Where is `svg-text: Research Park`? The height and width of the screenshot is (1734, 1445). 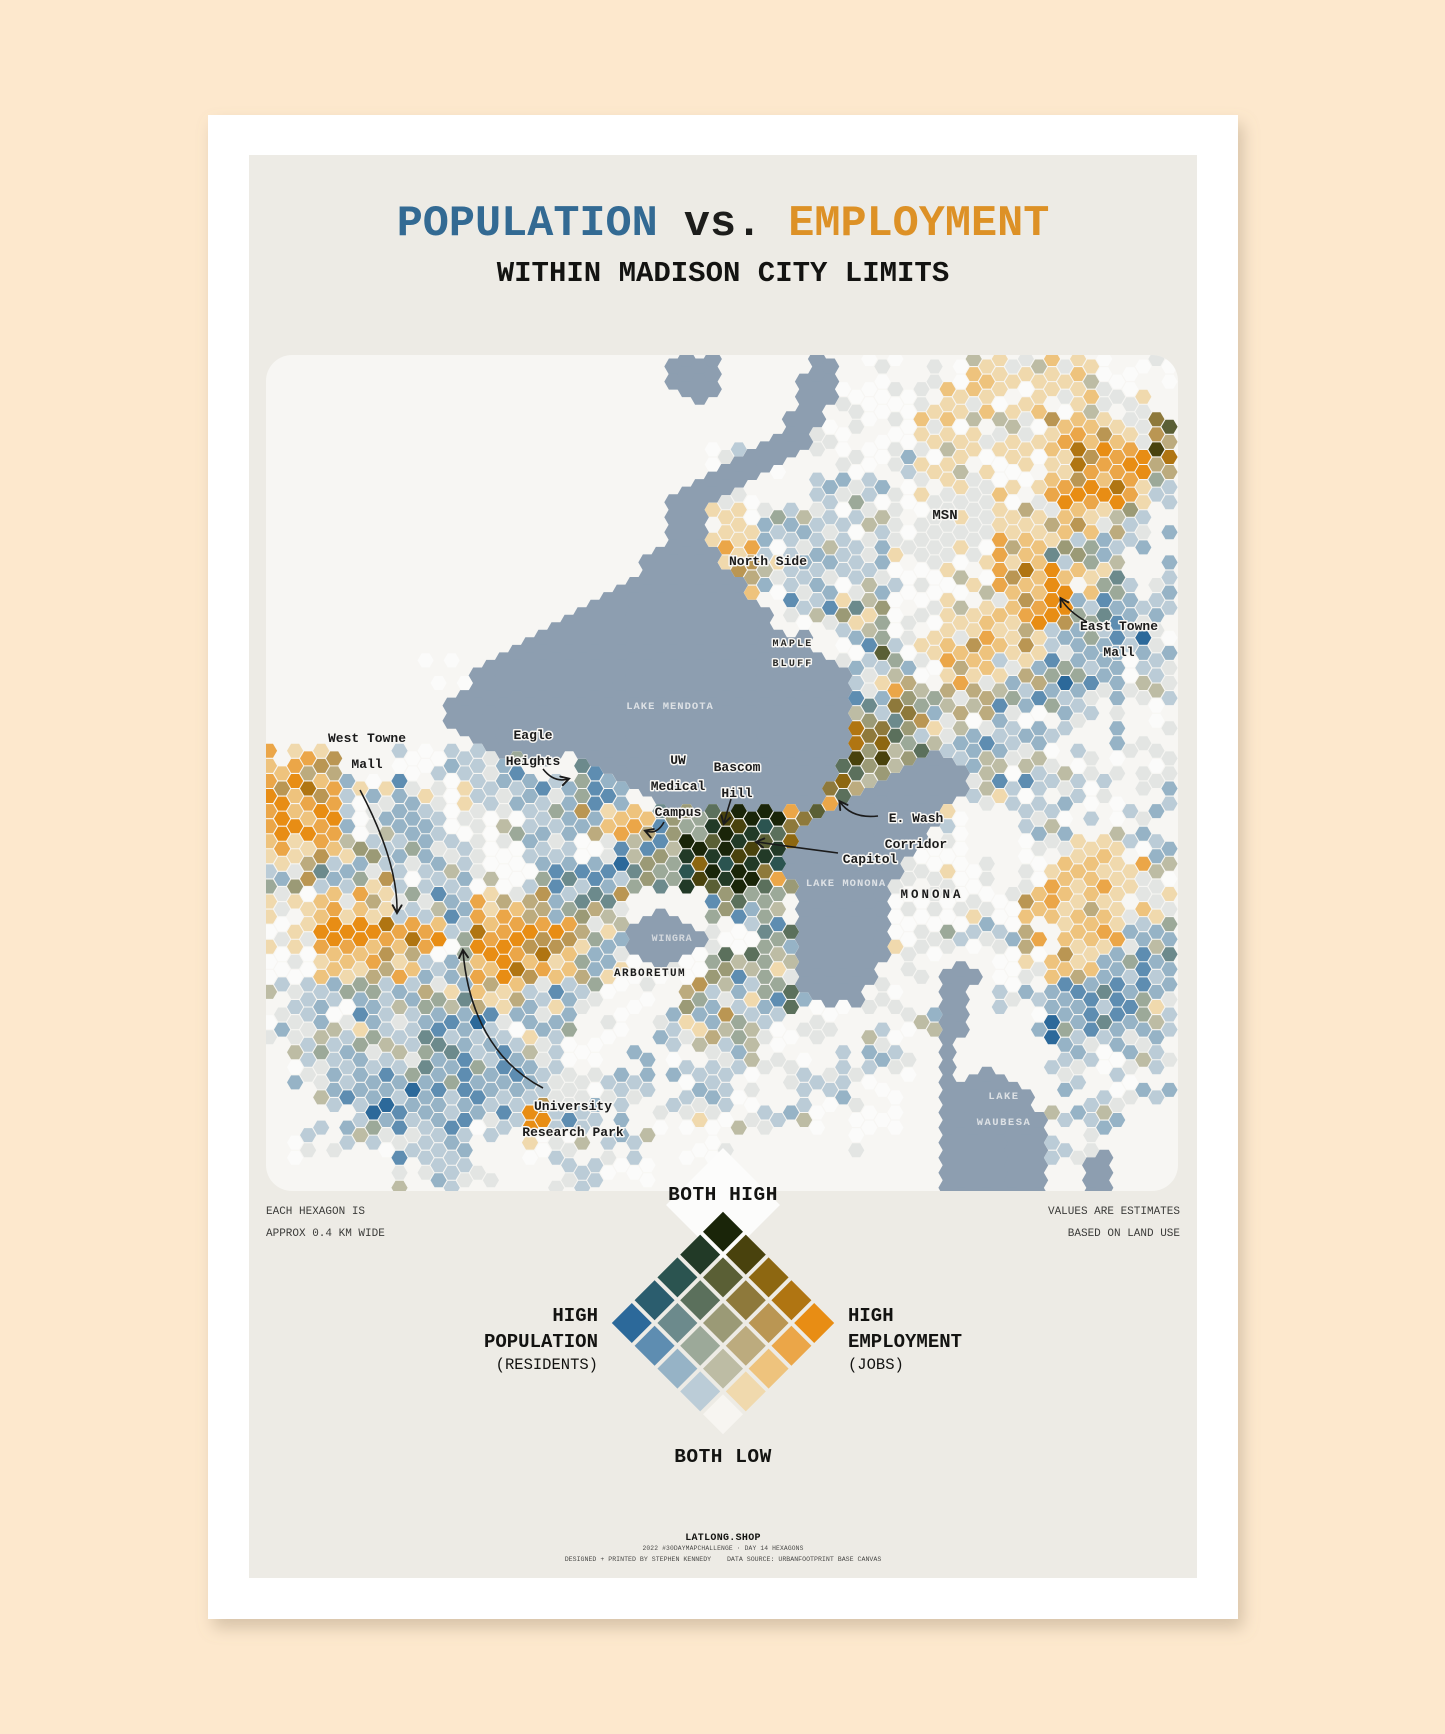 svg-text: Research Park is located at coordinates (573, 1132).